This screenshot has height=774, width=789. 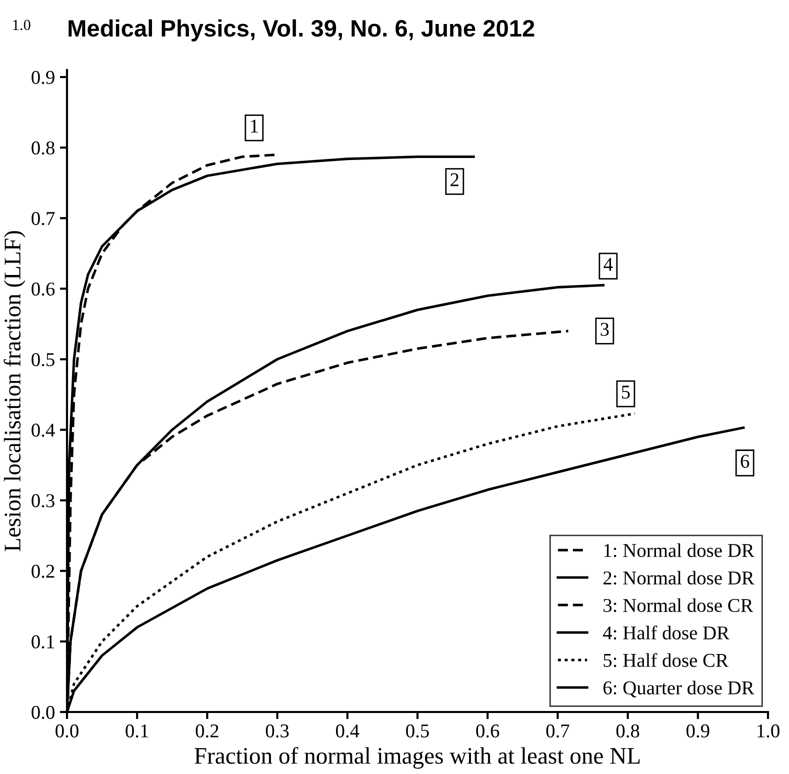 I want to click on y-tick-label: 0.7, so click(x=43, y=219).